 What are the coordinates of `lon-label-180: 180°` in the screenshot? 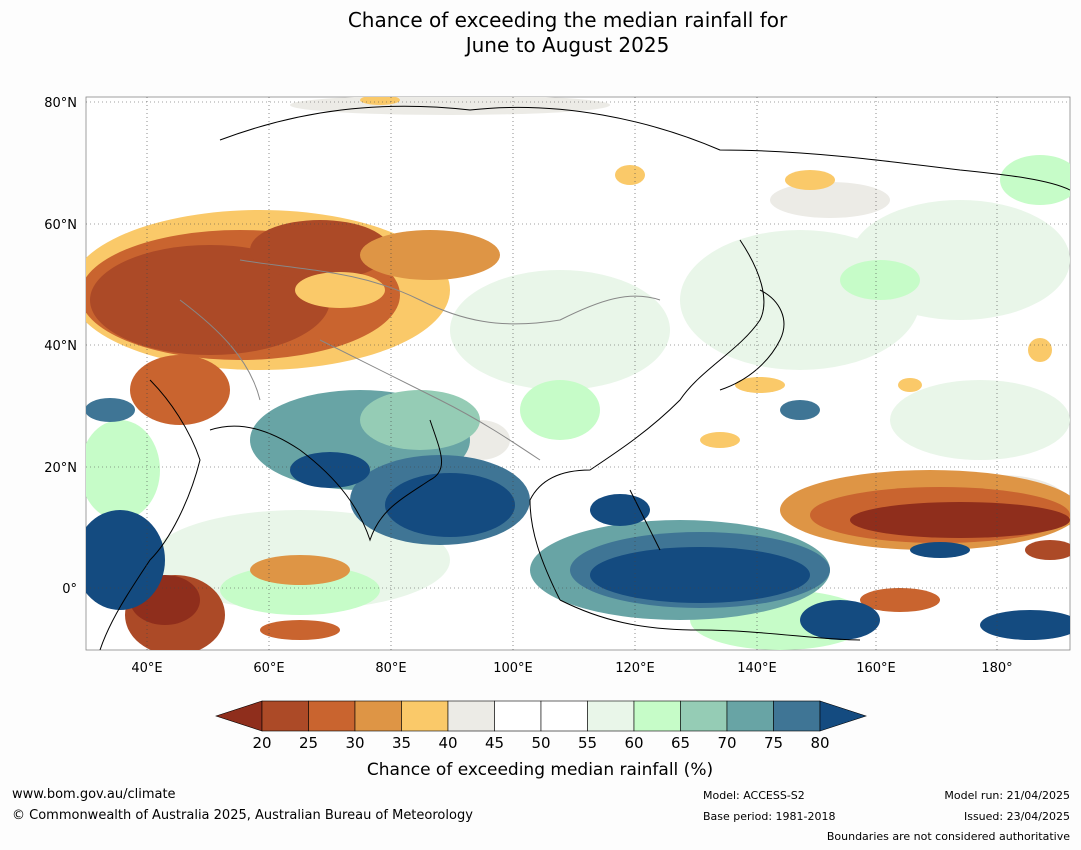 It's located at (996, 668).